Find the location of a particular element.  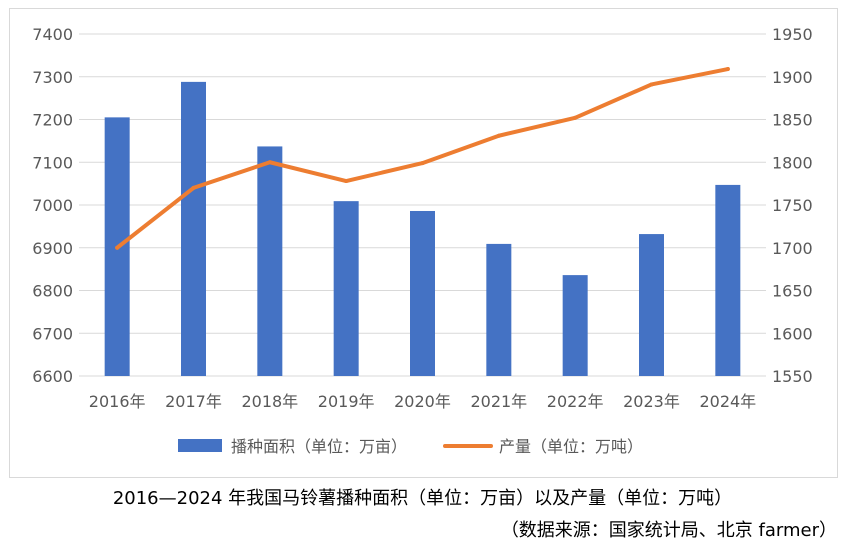

left-axis-tick-label: 7300 is located at coordinates (52, 77).